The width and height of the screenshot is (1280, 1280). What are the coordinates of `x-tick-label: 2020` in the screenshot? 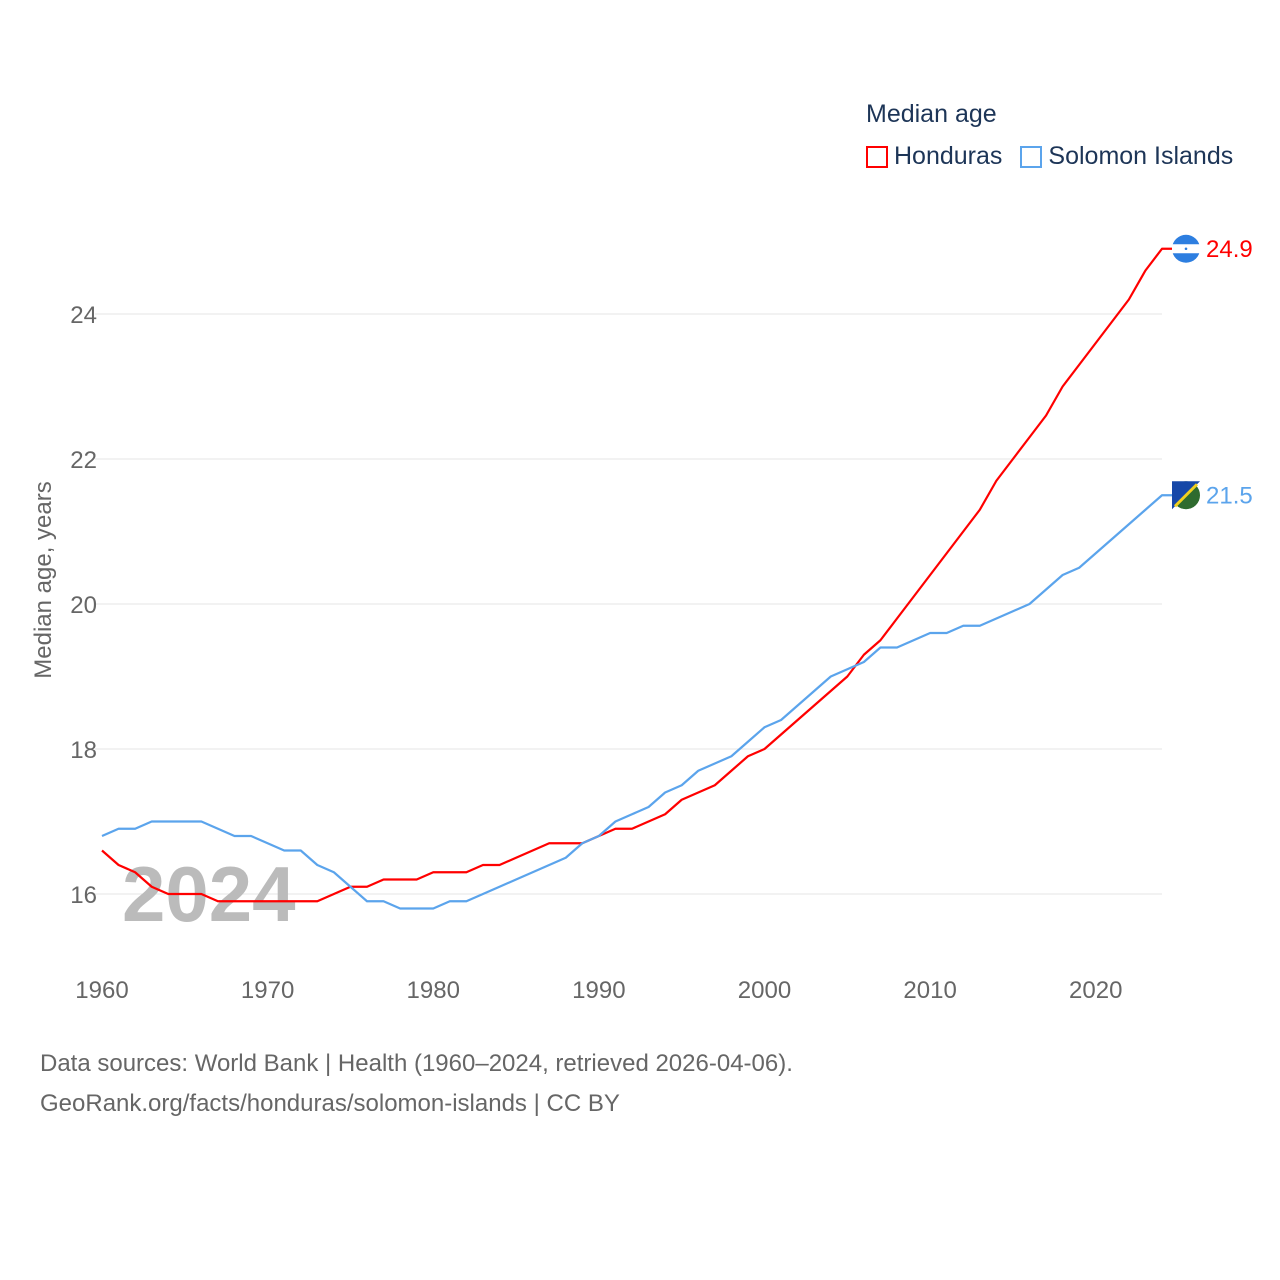 It's located at (1095, 990).